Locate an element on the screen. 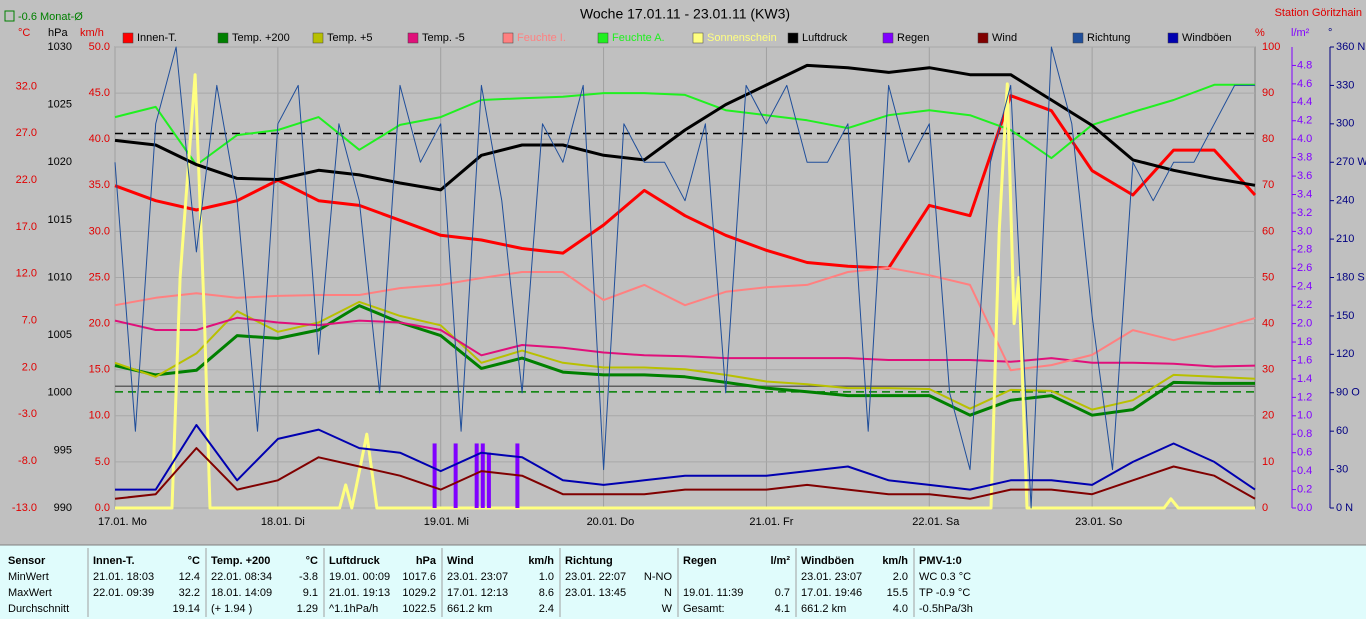 The width and height of the screenshot is (1366, 619). column-title: Regen is located at coordinates (700, 561).